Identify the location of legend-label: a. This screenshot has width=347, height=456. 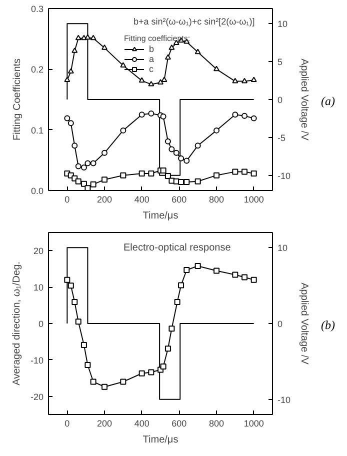
(152, 59).